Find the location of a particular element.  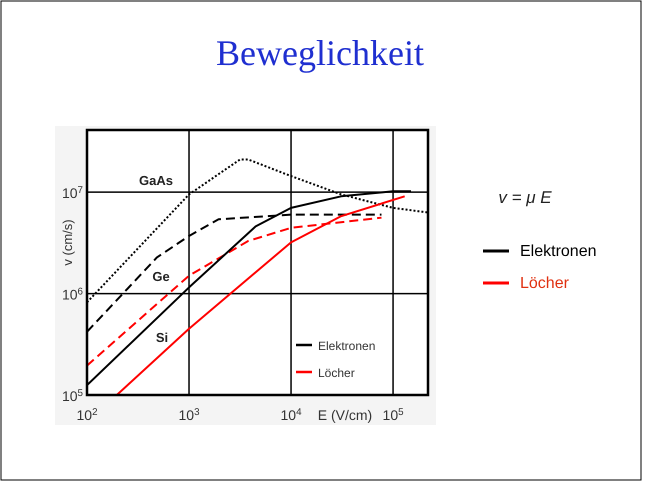

legend-label: Löcher is located at coordinates (336, 373).